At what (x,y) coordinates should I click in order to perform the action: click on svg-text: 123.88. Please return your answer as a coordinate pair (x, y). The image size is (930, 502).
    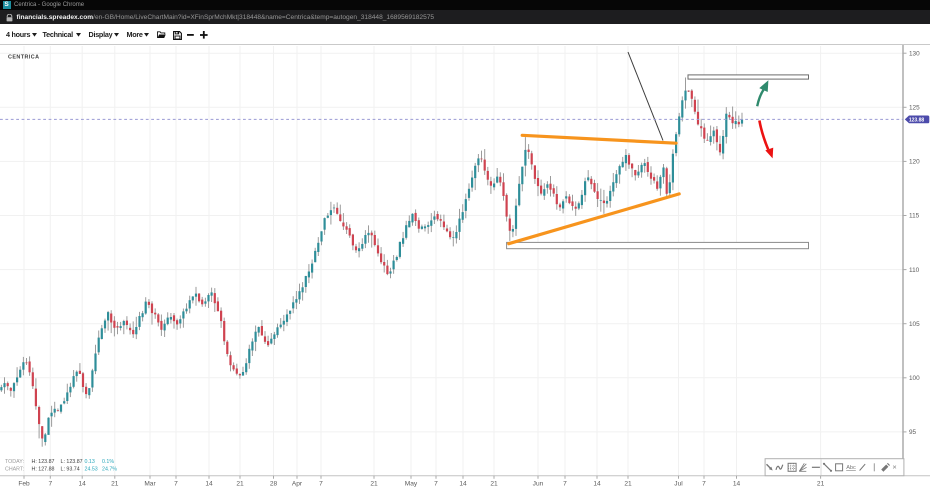
    Looking at the image, I should click on (917, 120).